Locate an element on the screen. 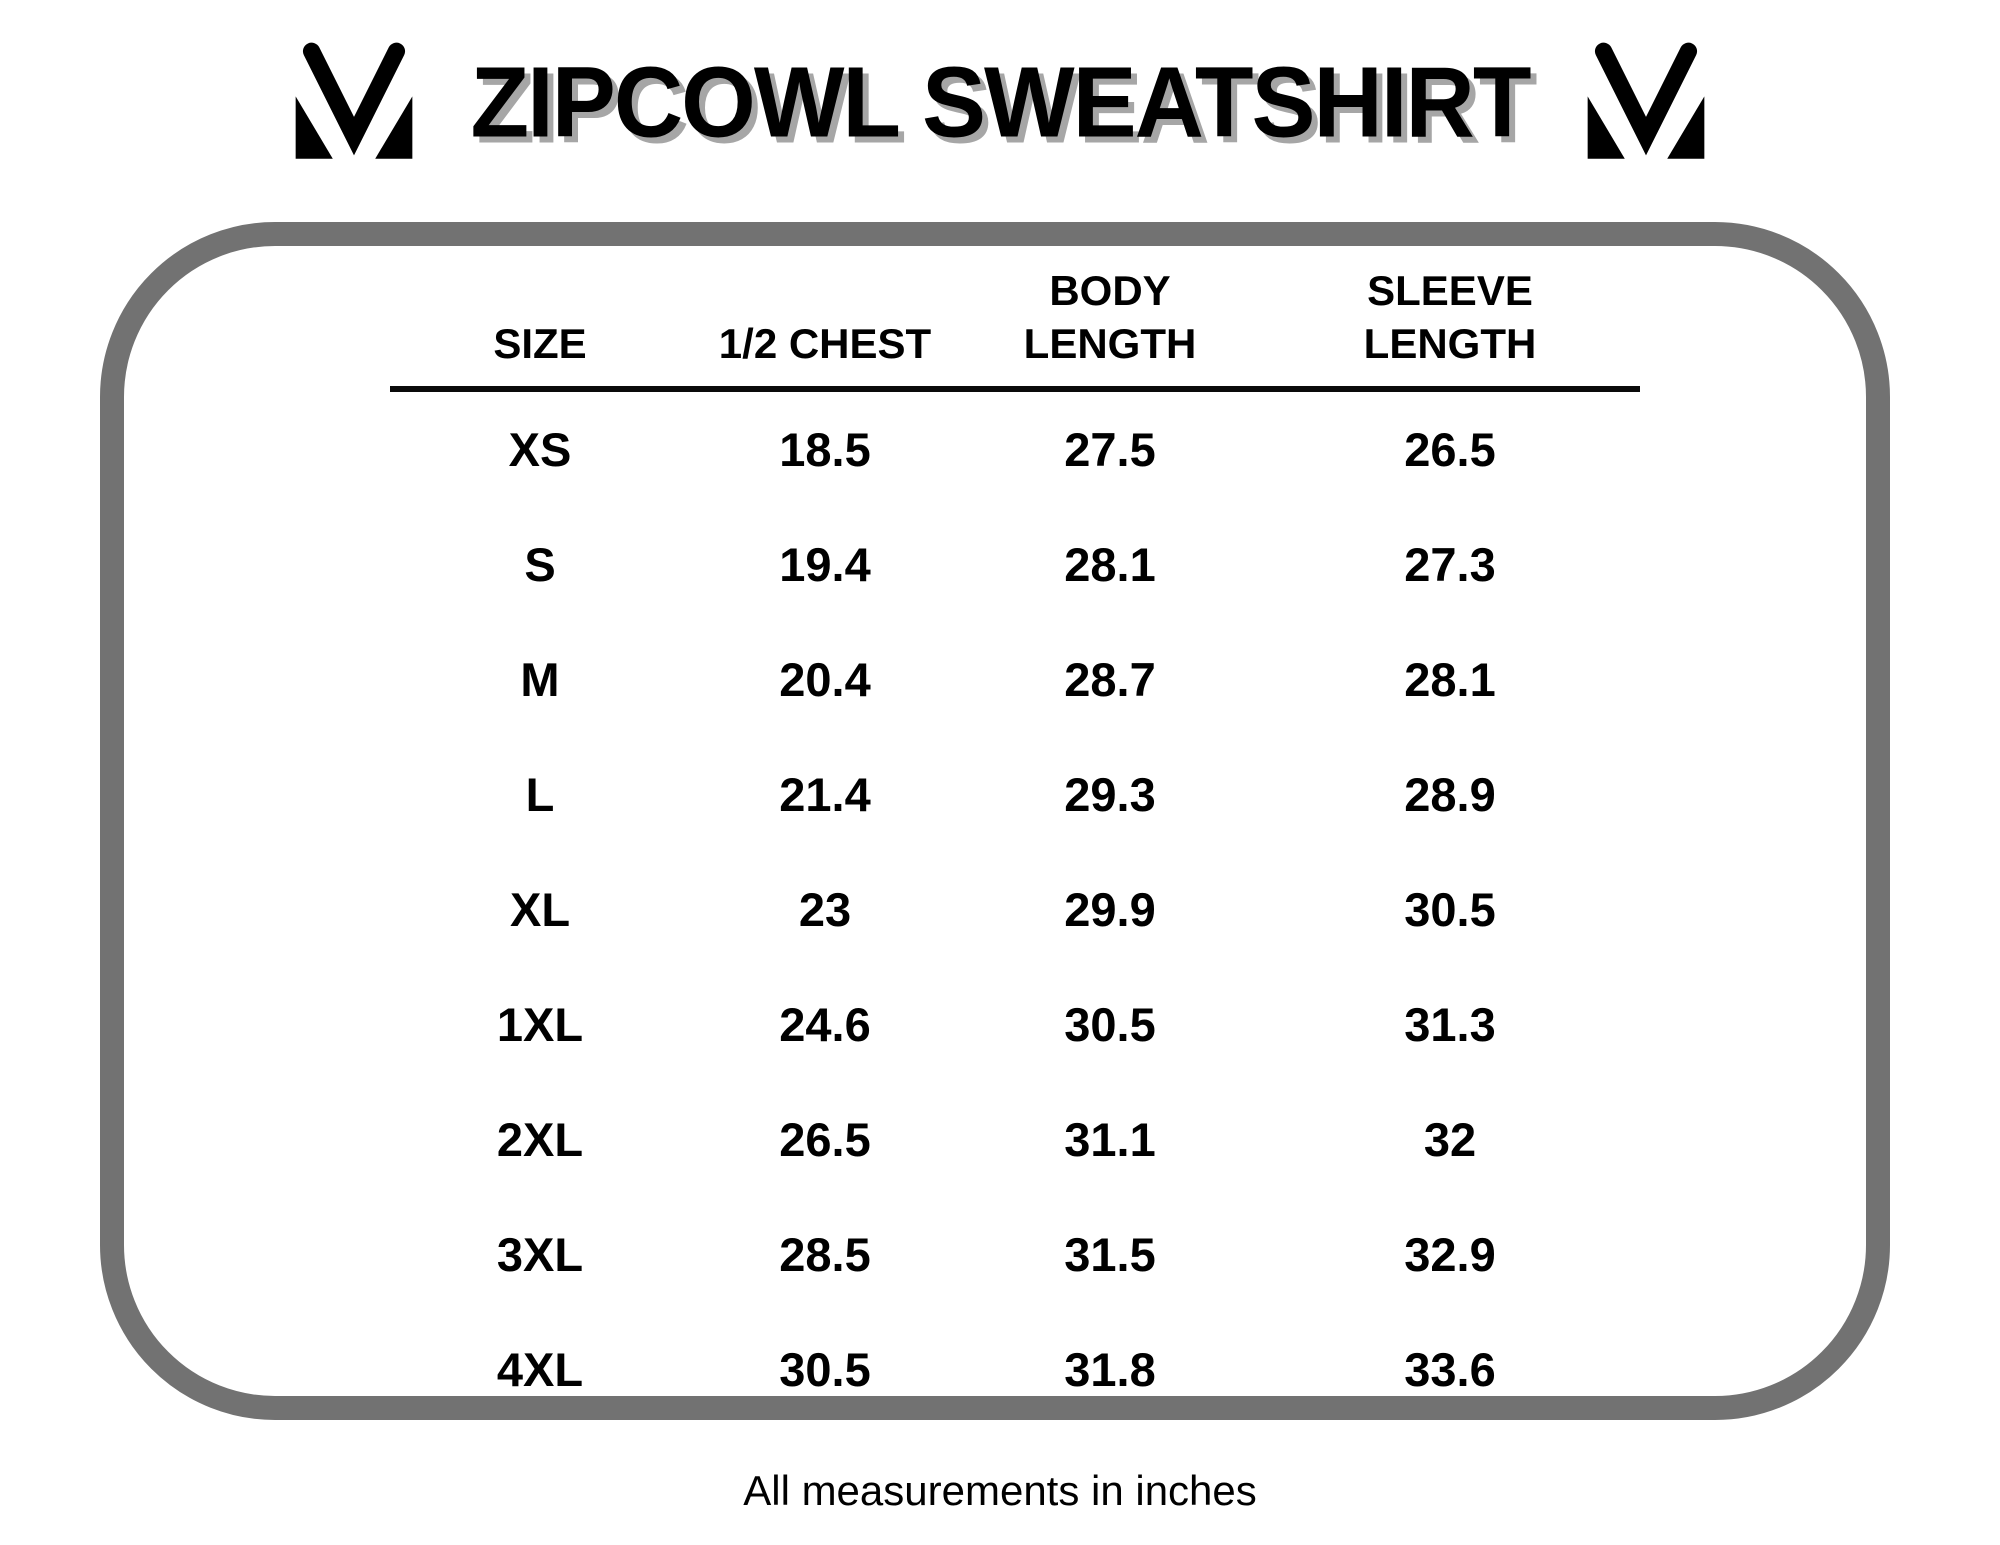 The image size is (2000, 1545). header-size: SIZE is located at coordinates (540, 343).